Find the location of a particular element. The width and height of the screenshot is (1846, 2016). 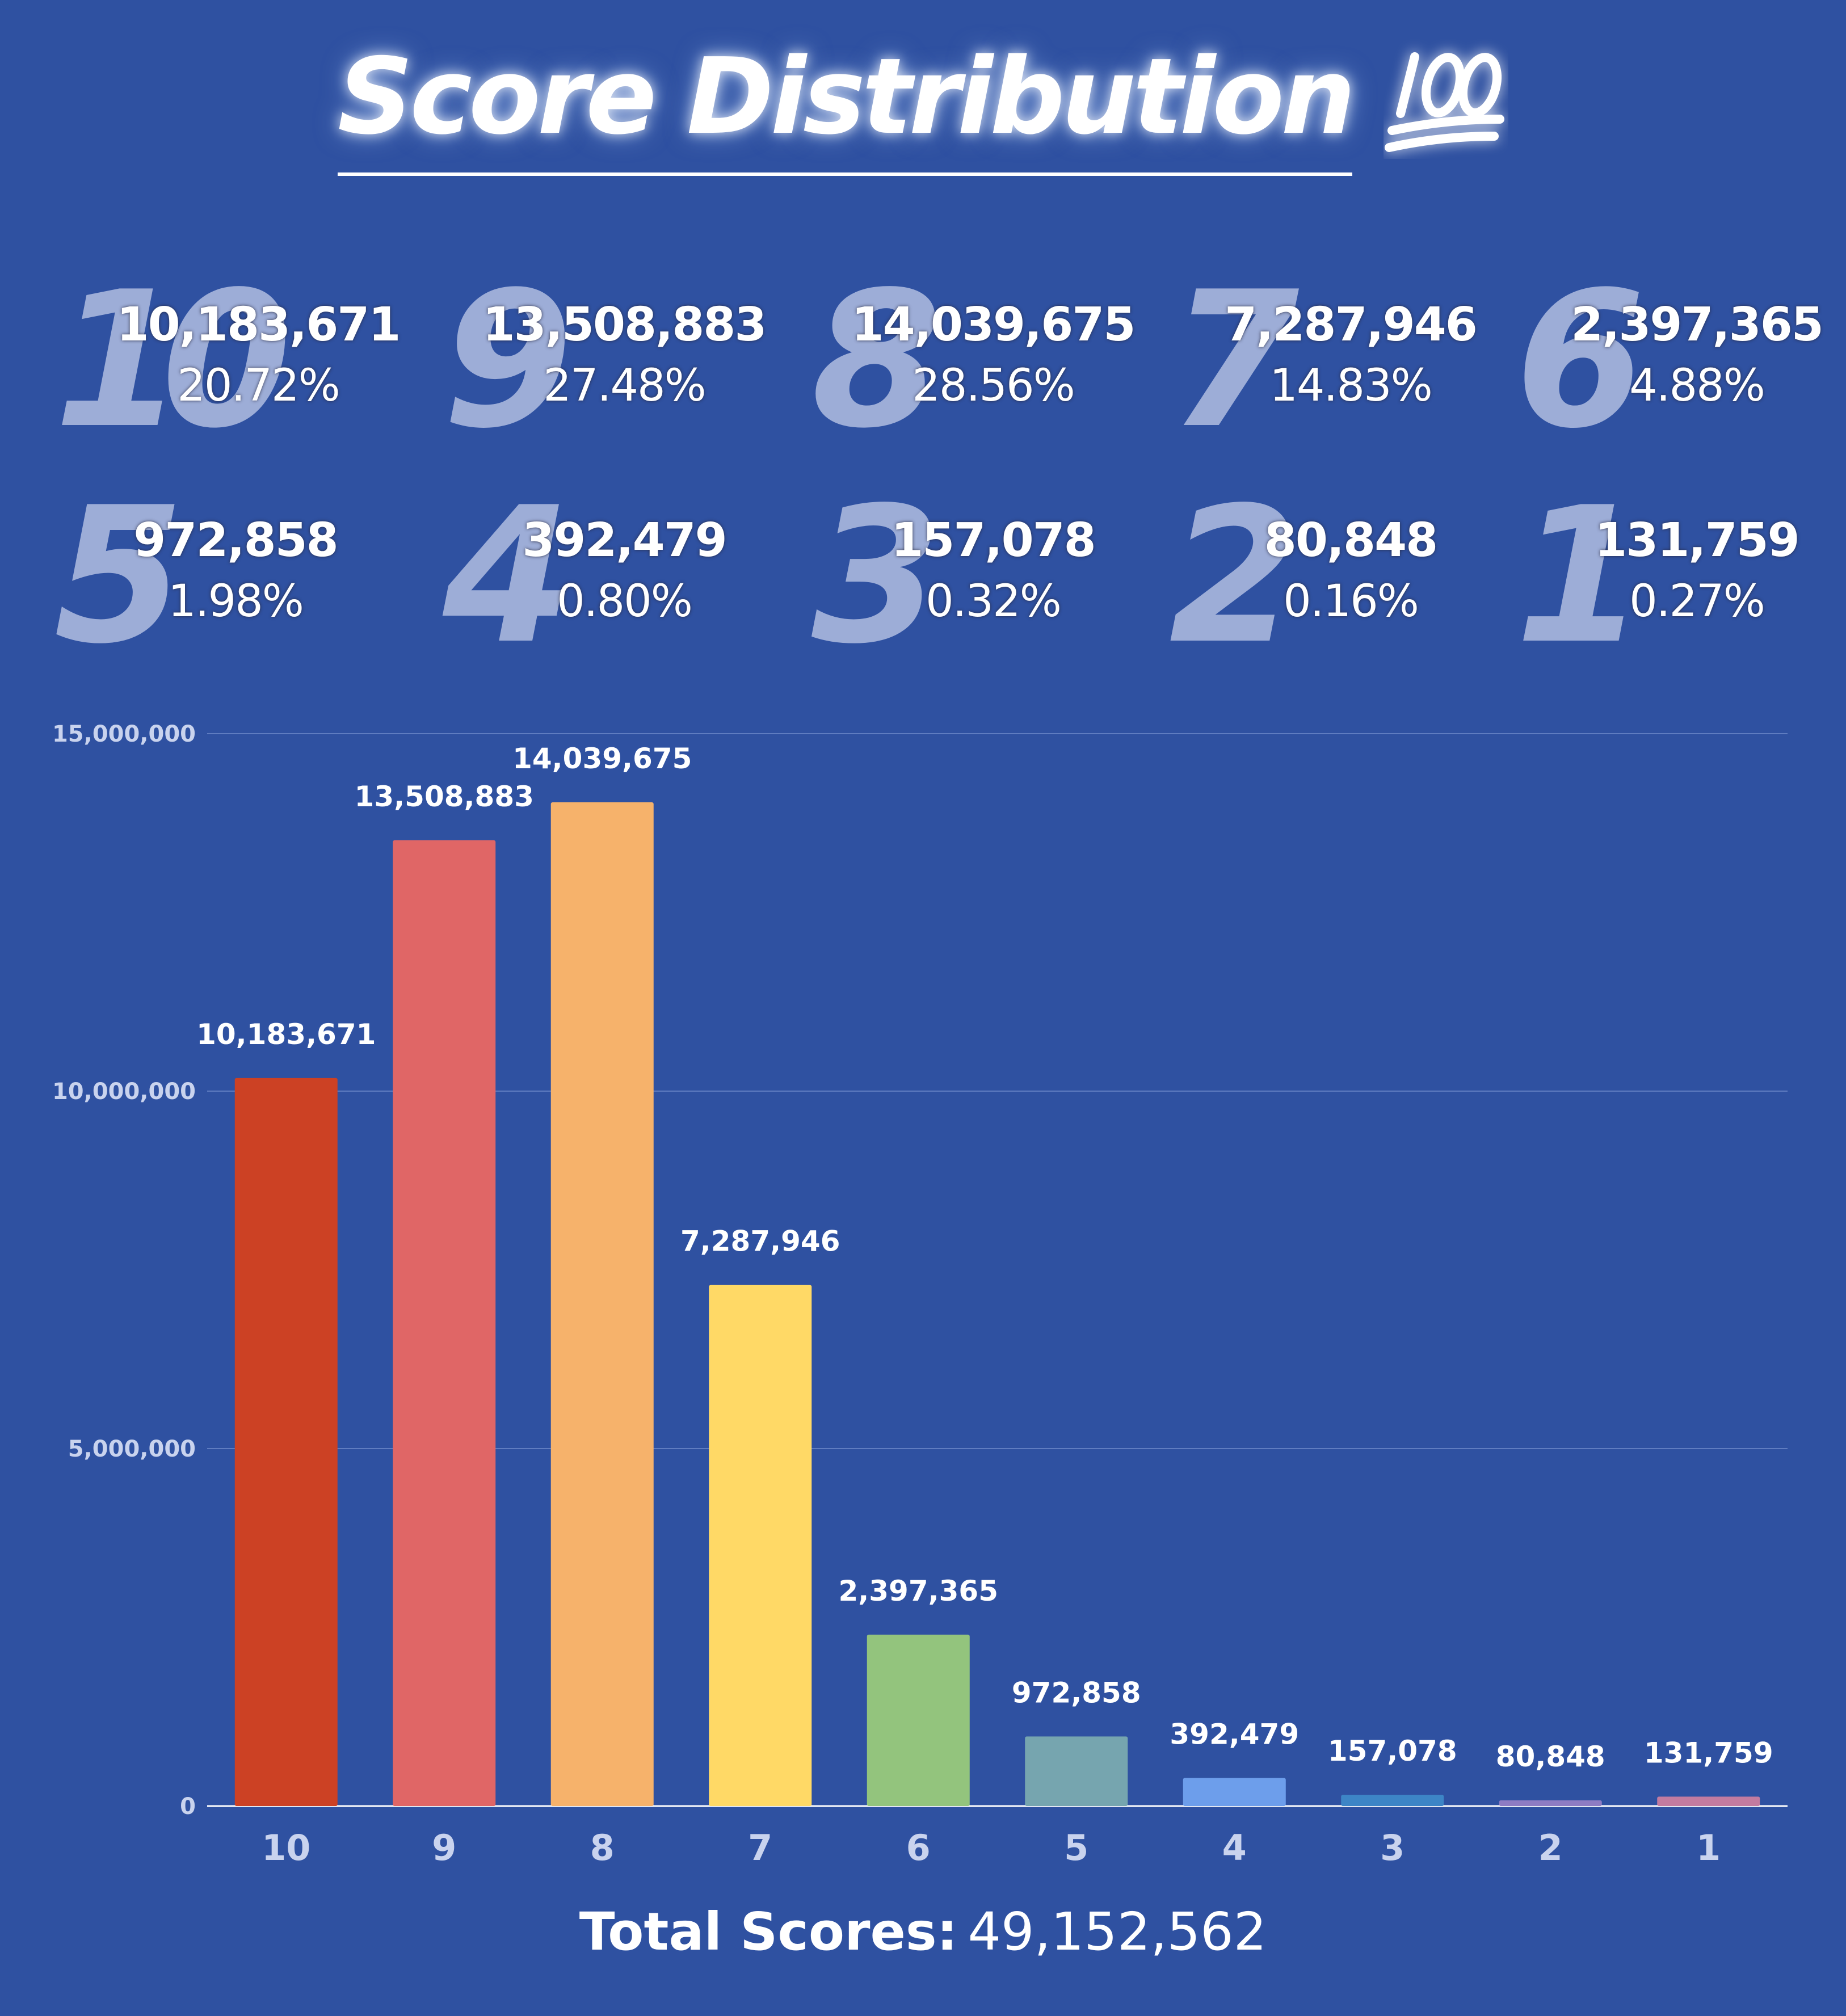

score-stat-percent: 27.48% is located at coordinates (624, 386).